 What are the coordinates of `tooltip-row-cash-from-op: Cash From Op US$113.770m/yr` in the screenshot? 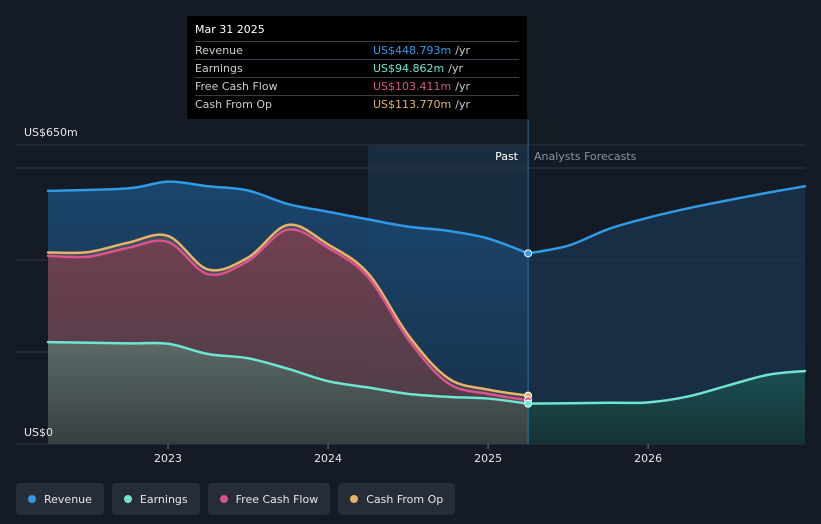 It's located at (357, 104).